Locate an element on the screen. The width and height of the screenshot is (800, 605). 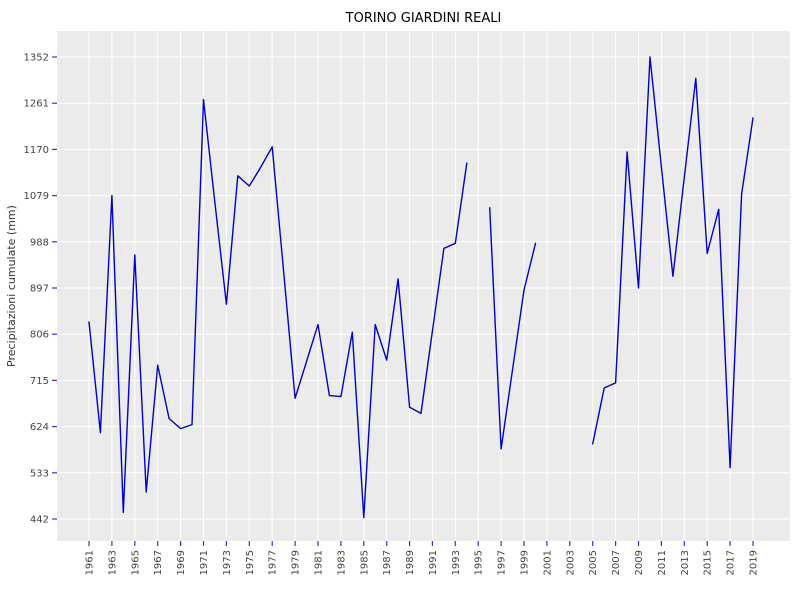
x-tick-label: 1971 is located at coordinates (204, 562).